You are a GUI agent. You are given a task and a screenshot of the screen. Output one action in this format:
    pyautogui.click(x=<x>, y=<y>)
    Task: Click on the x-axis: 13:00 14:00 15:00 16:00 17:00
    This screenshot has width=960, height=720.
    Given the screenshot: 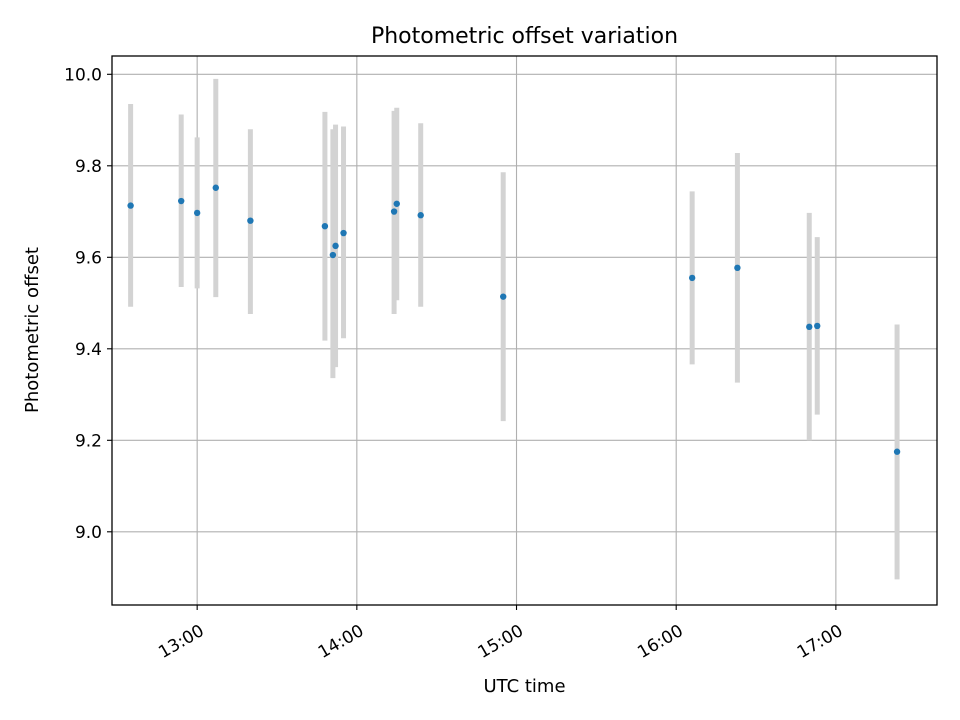 What is the action you would take?
    pyautogui.click(x=500, y=634)
    